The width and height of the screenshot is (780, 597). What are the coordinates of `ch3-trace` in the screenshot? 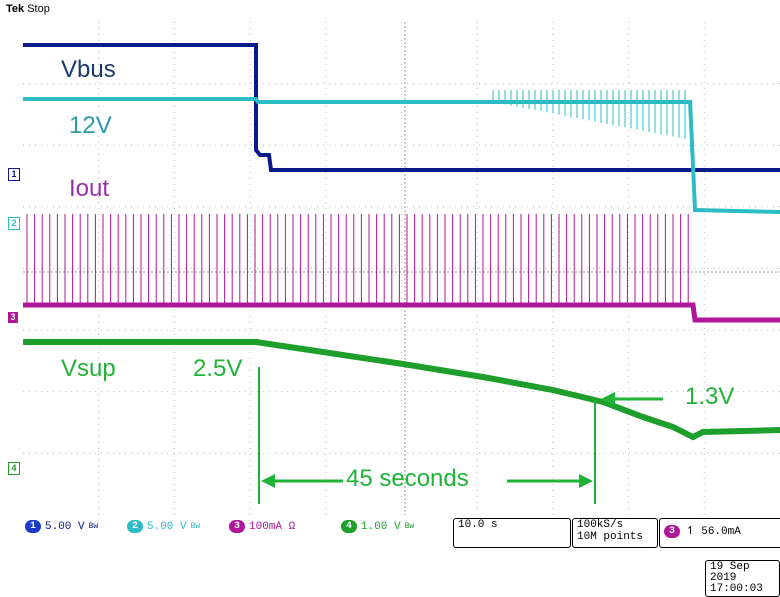 It's located at (401, 312).